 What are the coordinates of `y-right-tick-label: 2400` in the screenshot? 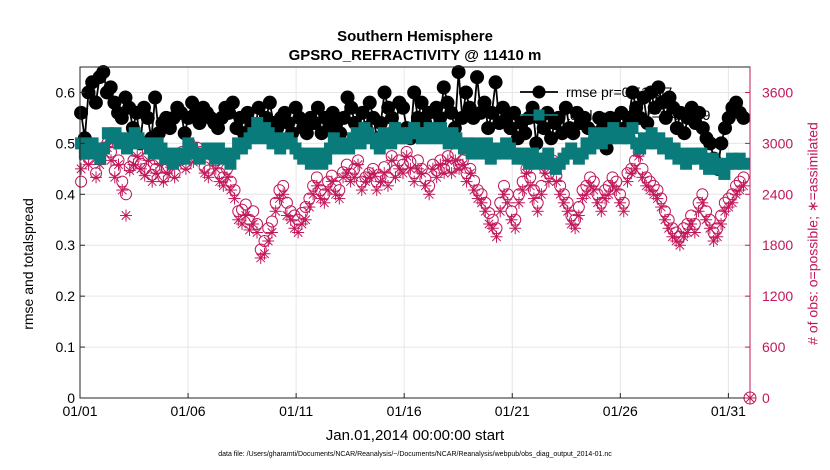 It's located at (777, 194).